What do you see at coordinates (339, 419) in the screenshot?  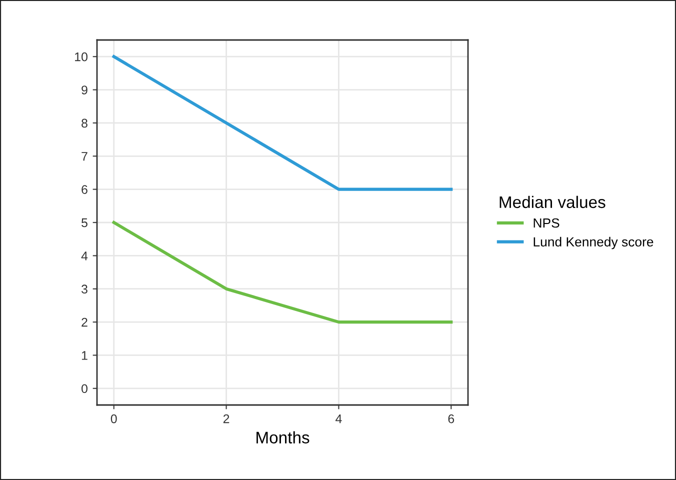 I see `x-tick-label: 4` at bounding box center [339, 419].